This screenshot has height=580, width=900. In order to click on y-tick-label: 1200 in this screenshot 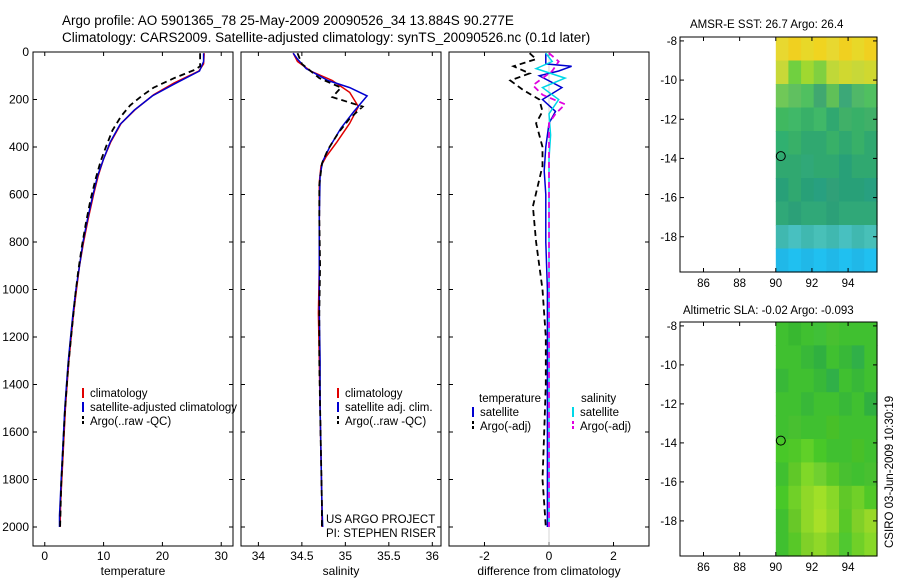, I will do `click(15, 337)`.